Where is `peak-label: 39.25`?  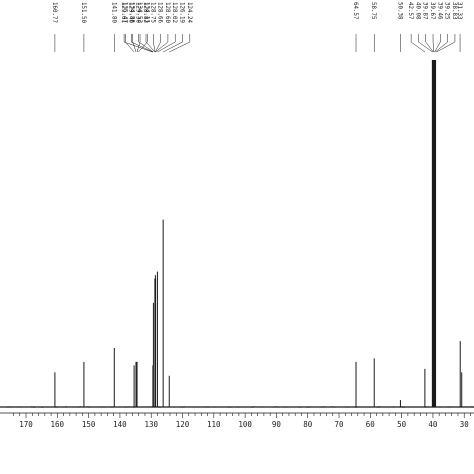
peak-label: 39.25 is located at coordinates (447, 11).